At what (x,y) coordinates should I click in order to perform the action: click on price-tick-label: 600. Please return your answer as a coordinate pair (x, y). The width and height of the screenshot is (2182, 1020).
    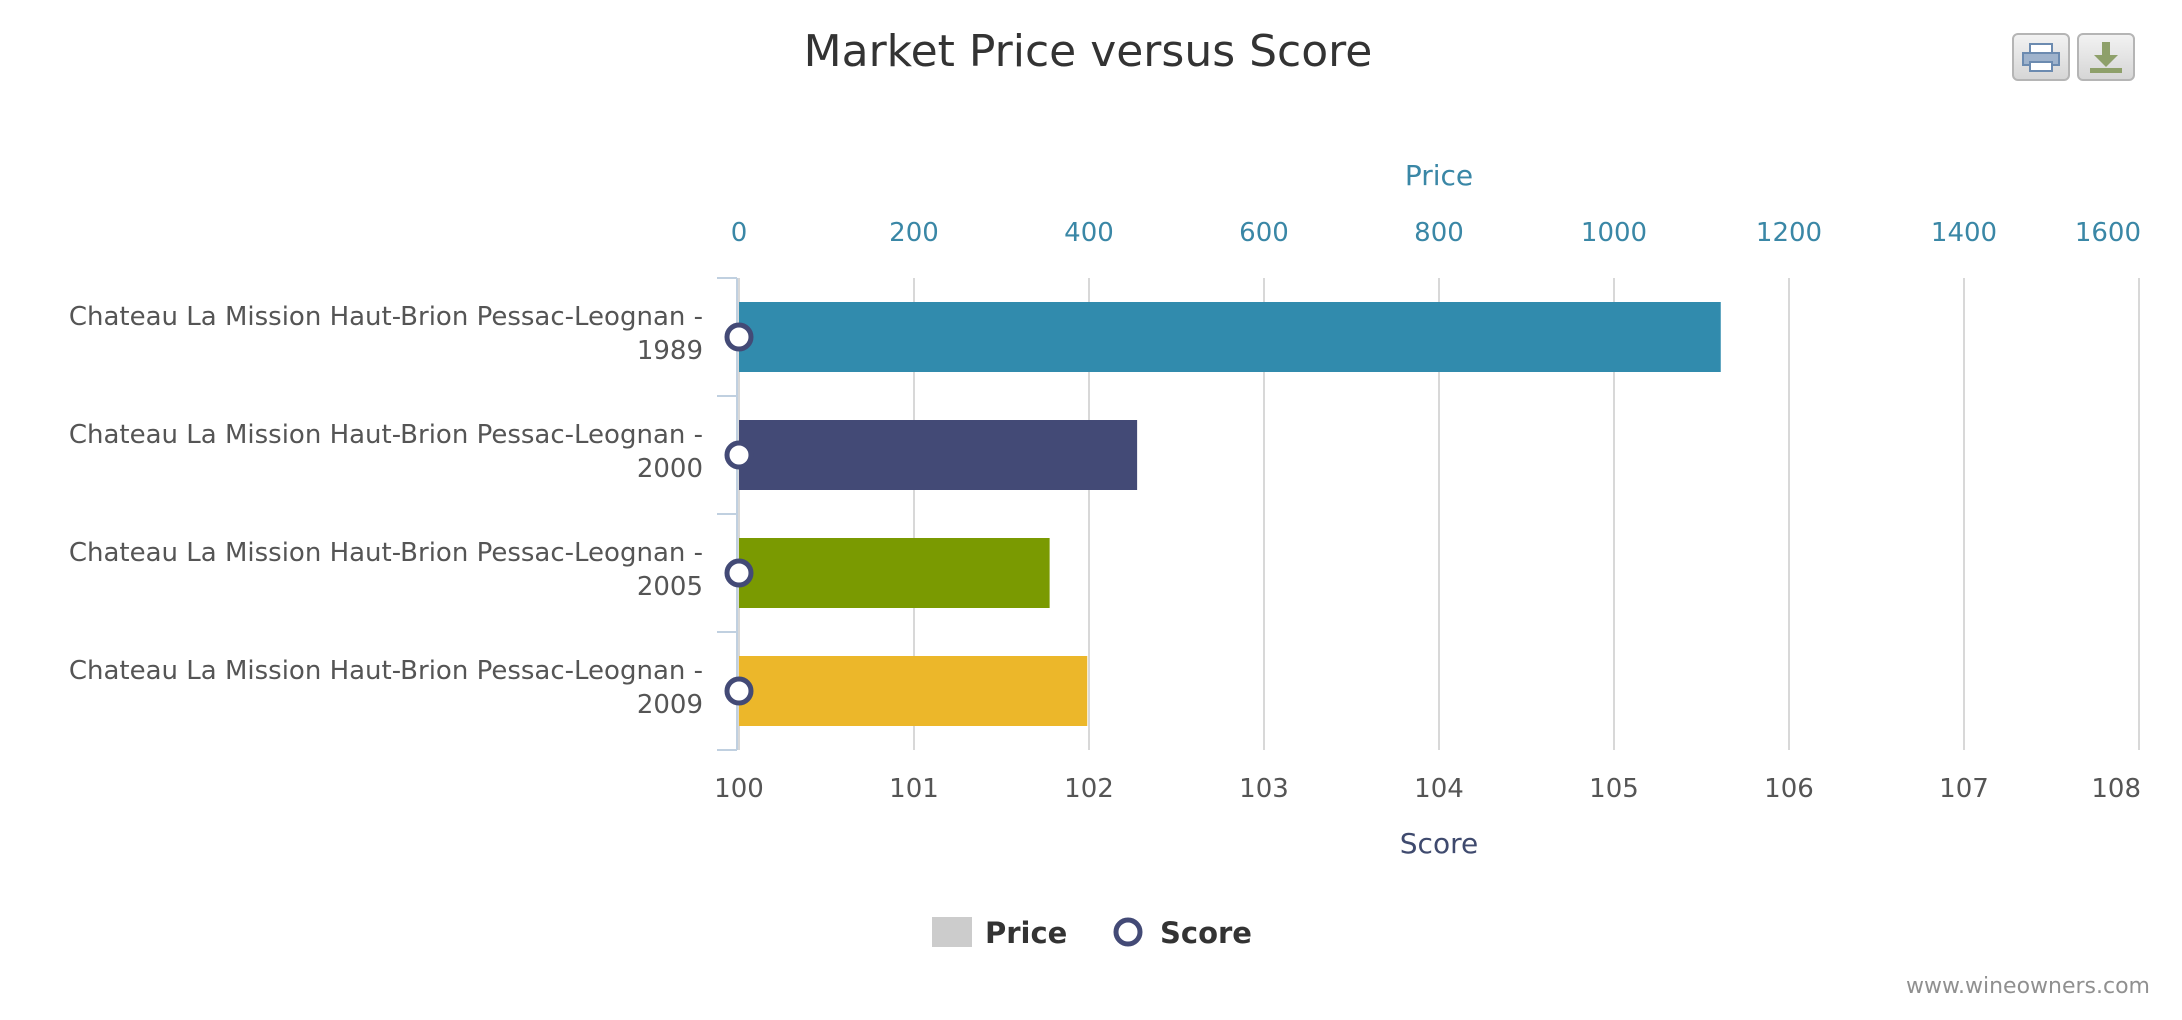
    Looking at the image, I should click on (1264, 233).